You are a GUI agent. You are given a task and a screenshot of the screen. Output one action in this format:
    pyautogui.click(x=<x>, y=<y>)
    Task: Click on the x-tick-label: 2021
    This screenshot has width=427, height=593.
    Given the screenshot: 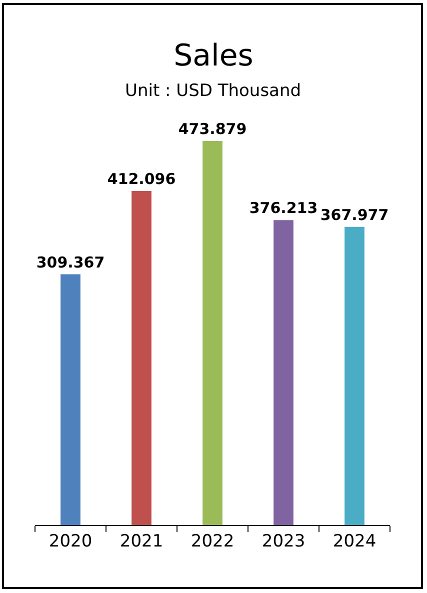 What is the action you would take?
    pyautogui.click(x=142, y=541)
    